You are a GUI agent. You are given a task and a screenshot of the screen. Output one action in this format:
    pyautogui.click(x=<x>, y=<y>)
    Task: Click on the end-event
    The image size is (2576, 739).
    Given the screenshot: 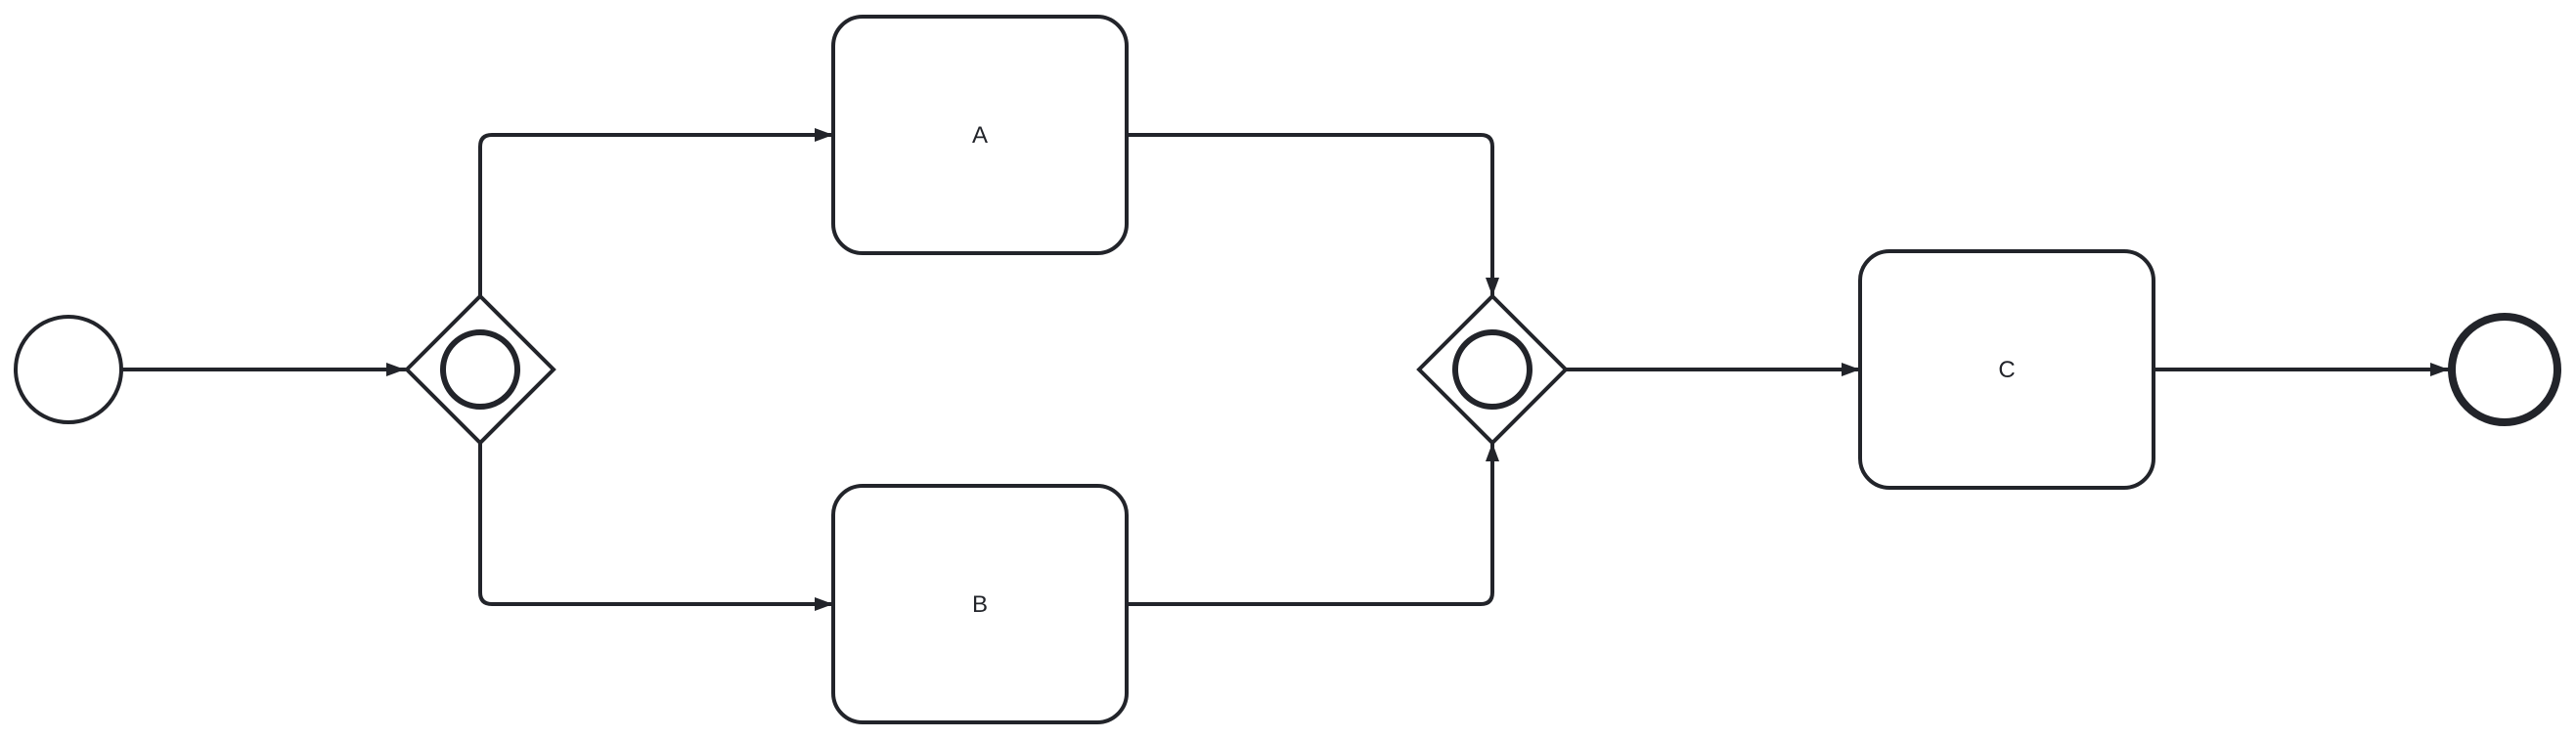 What is the action you would take?
    pyautogui.click(x=2504, y=369)
    